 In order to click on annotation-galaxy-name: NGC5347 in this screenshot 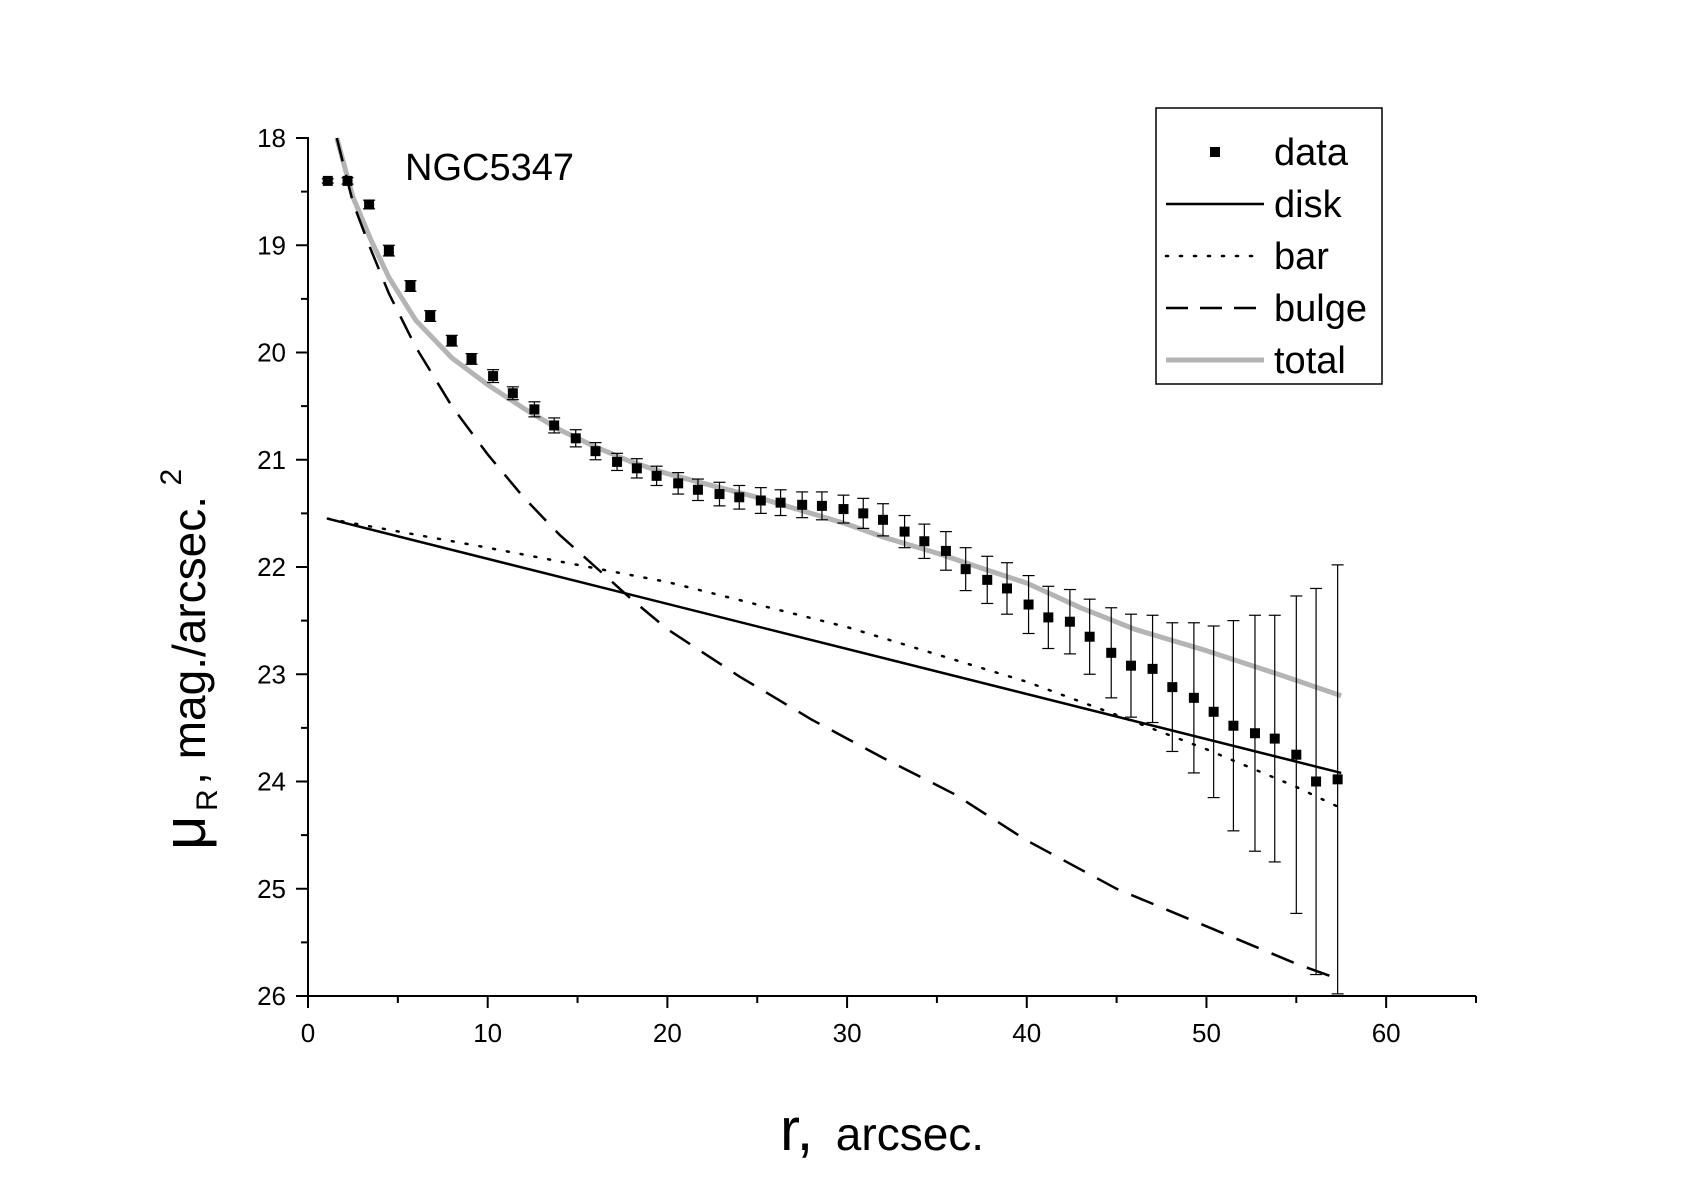, I will do `click(489, 168)`.